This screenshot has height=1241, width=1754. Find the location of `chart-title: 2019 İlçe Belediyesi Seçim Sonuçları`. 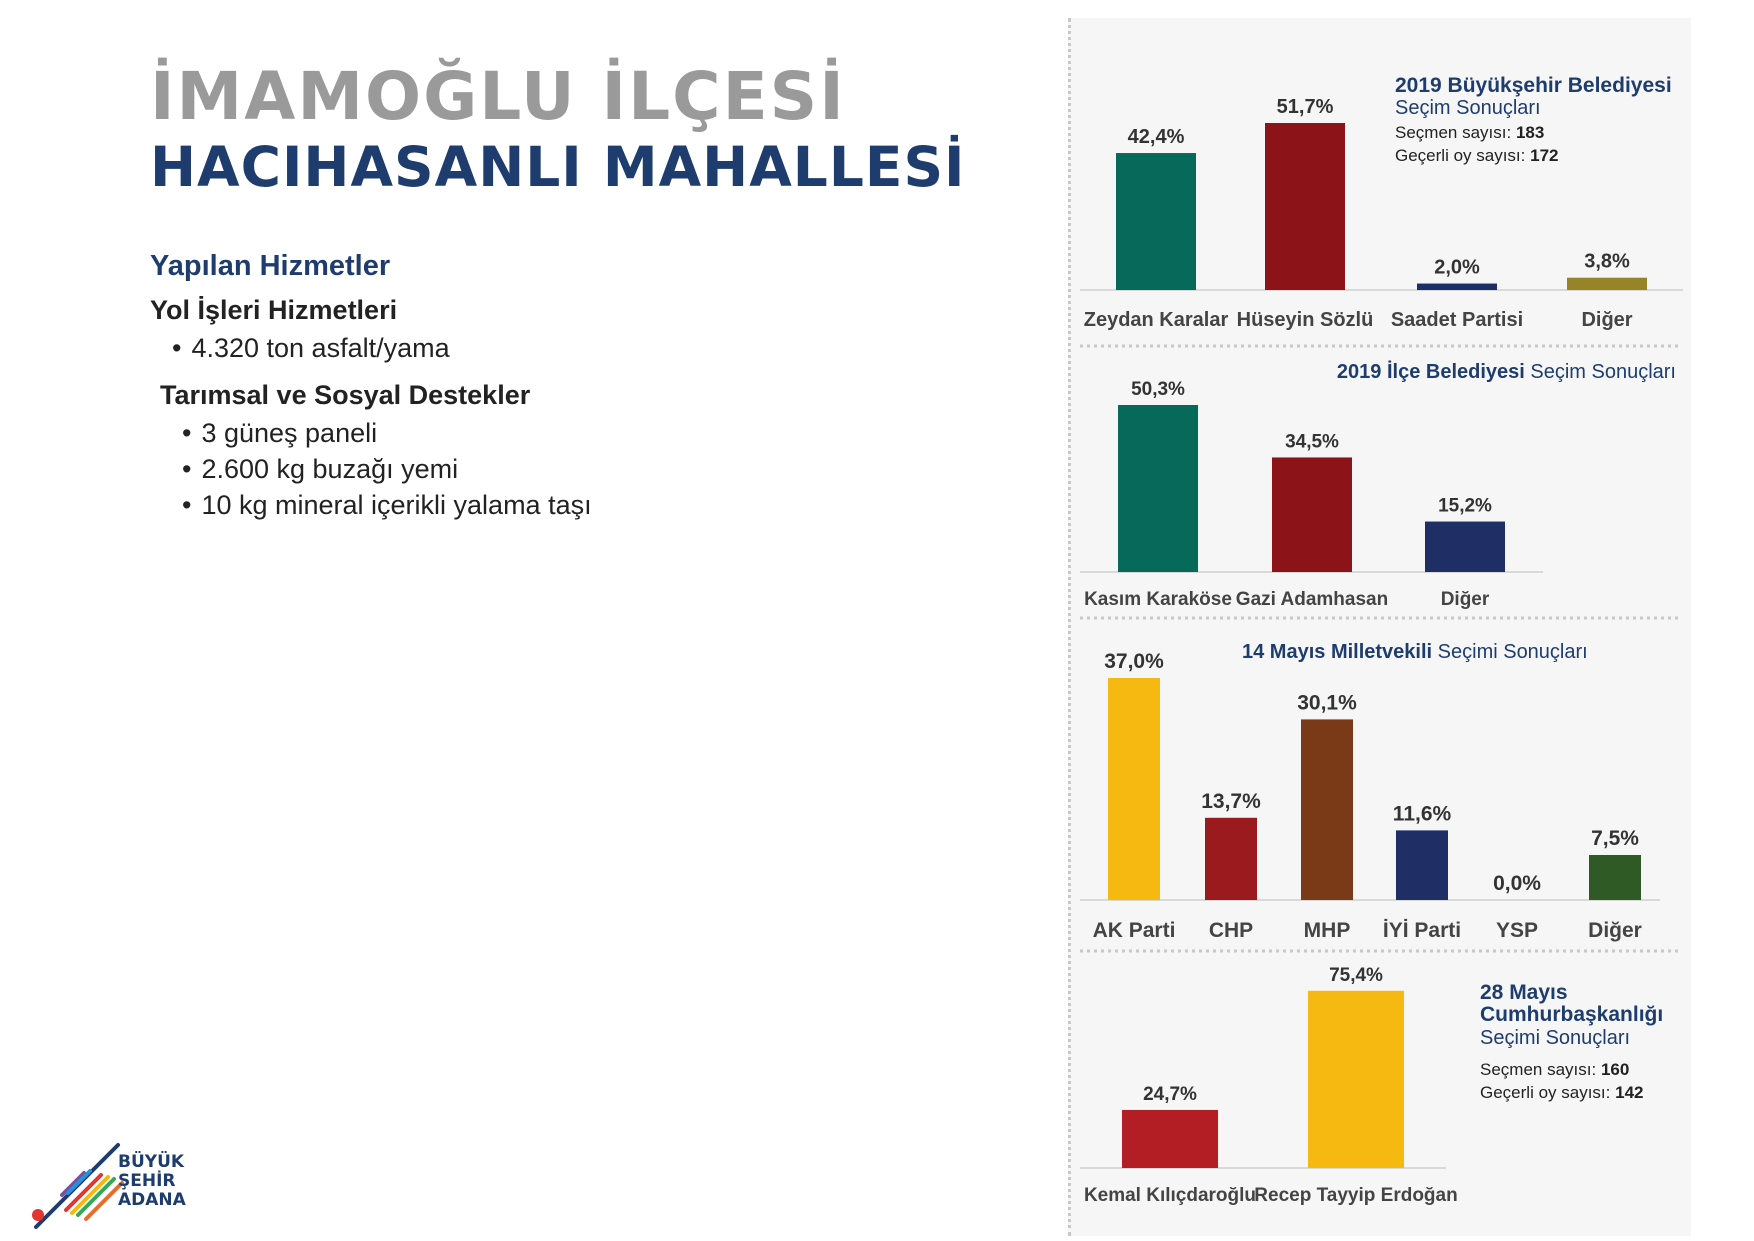

chart-title: 2019 İlçe Belediyesi Seçim Sonuçları is located at coordinates (1506, 371).